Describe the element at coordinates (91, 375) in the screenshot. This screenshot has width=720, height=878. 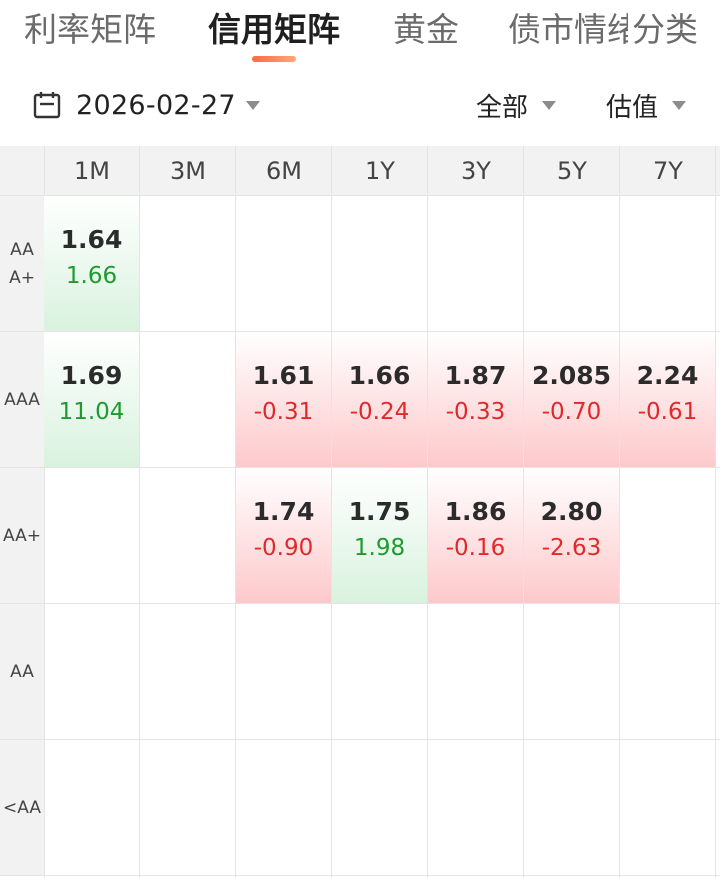
I see `yield-value: 1.69` at that location.